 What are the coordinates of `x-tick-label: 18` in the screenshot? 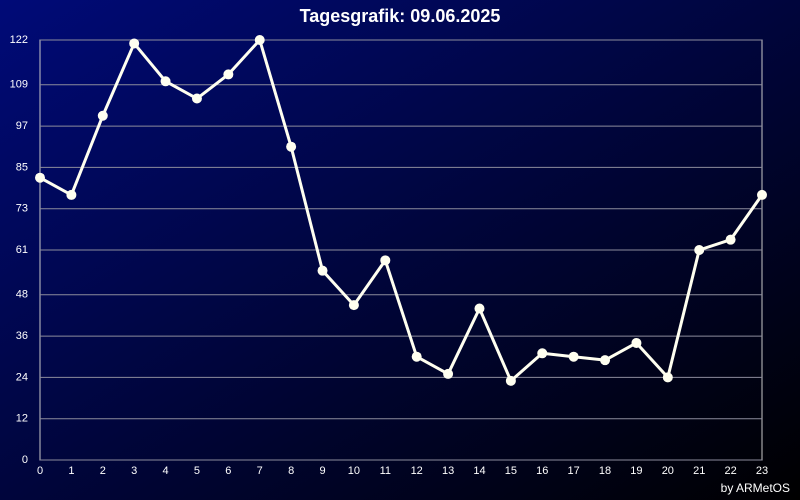 It's located at (605, 471).